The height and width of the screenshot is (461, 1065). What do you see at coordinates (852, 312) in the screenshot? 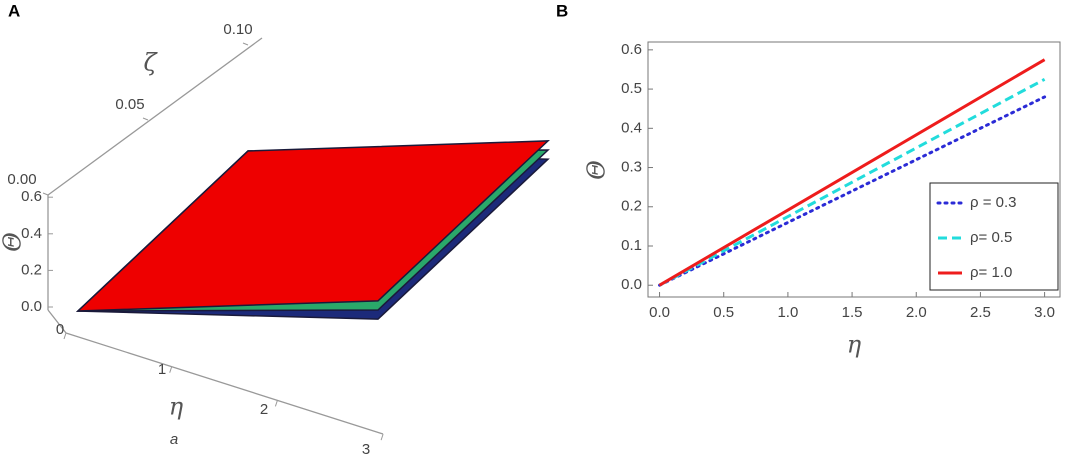
I see `x-tick-label: 1.5` at bounding box center [852, 312].